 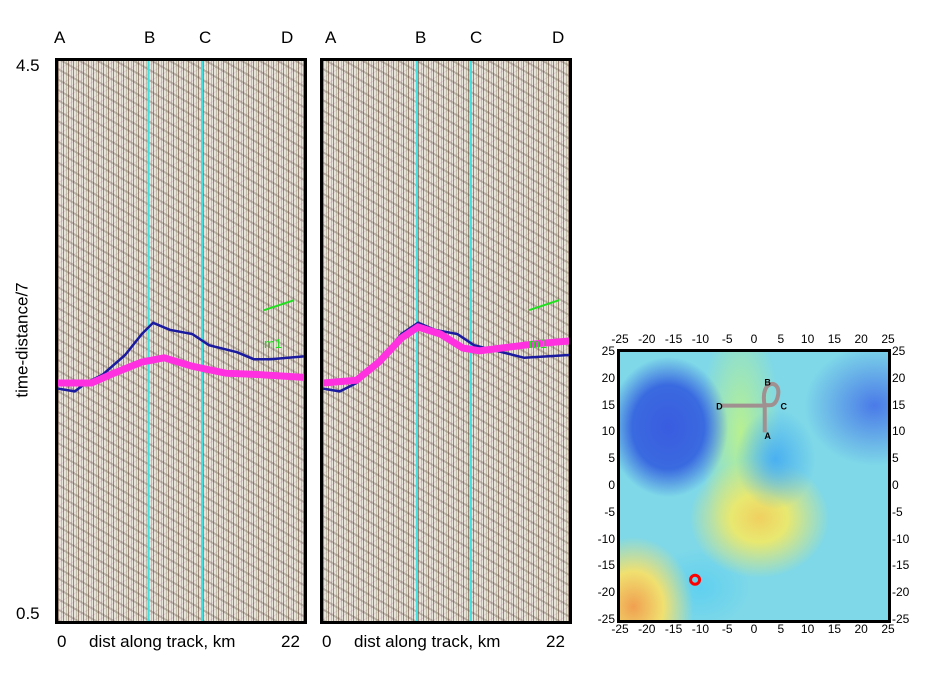 What do you see at coordinates (620, 629) in the screenshot?
I see `map-tick-bottom: -25` at bounding box center [620, 629].